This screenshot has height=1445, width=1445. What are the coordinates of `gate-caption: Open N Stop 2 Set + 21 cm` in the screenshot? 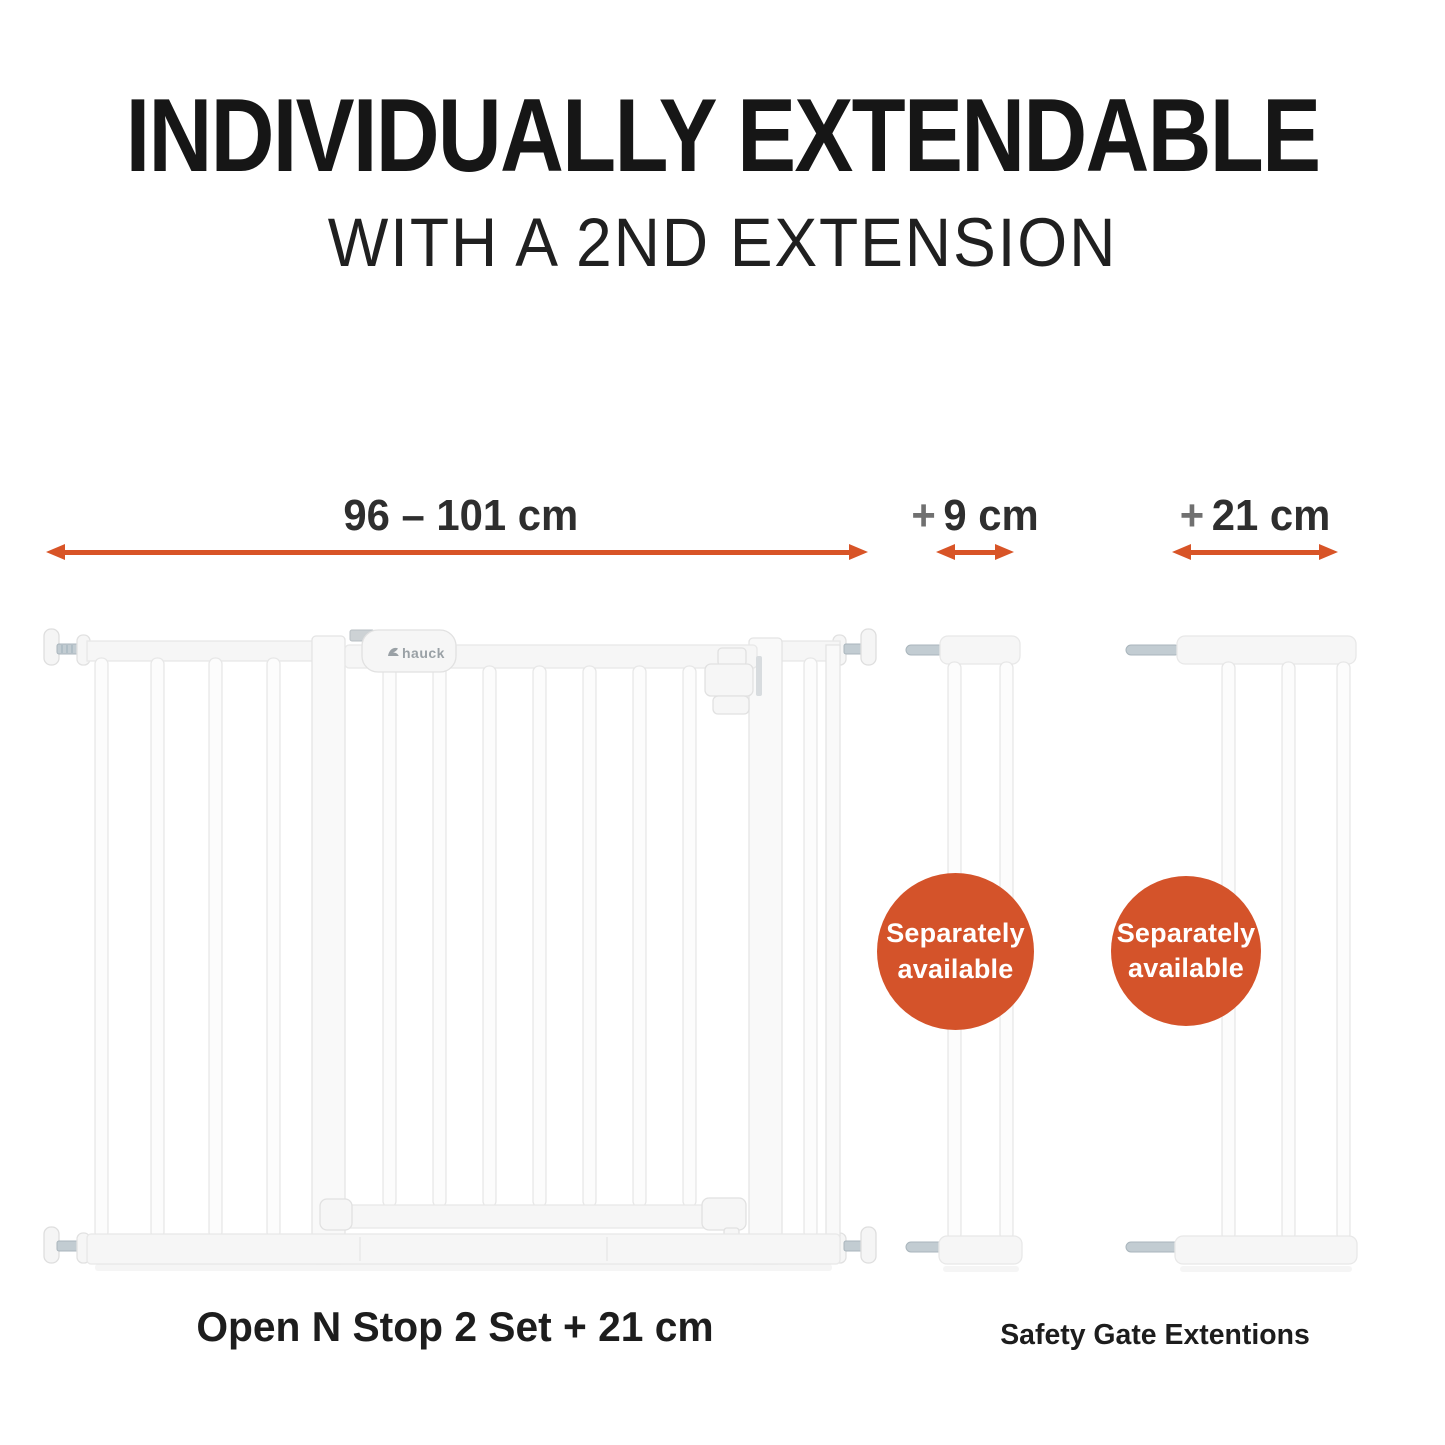 It's located at (455, 1326).